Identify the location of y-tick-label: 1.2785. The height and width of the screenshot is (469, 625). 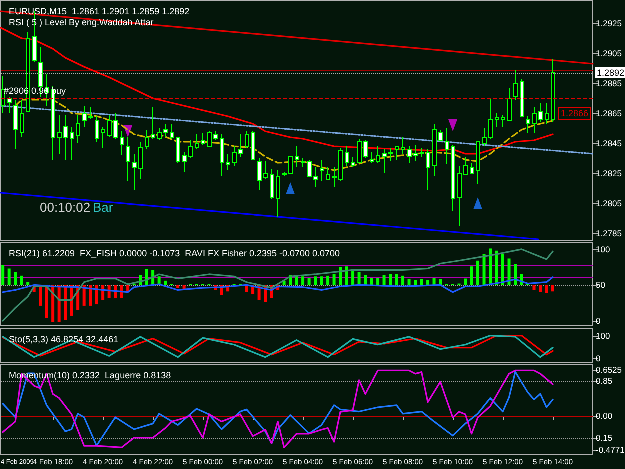
(609, 233).